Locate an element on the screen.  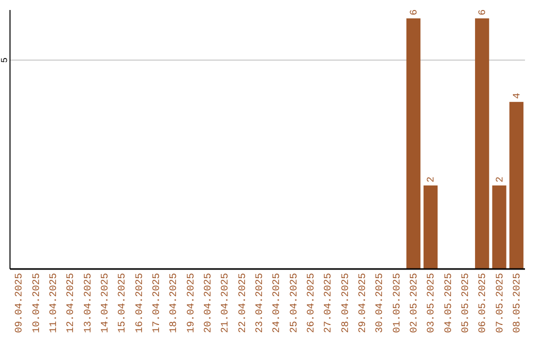
x-tick-label: 10.04.2025 is located at coordinates (37, 303).